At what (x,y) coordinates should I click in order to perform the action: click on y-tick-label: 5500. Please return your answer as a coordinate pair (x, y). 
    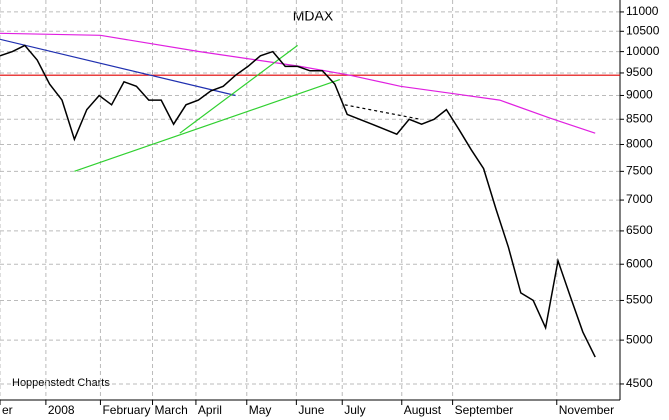
    Looking at the image, I should click on (639, 300).